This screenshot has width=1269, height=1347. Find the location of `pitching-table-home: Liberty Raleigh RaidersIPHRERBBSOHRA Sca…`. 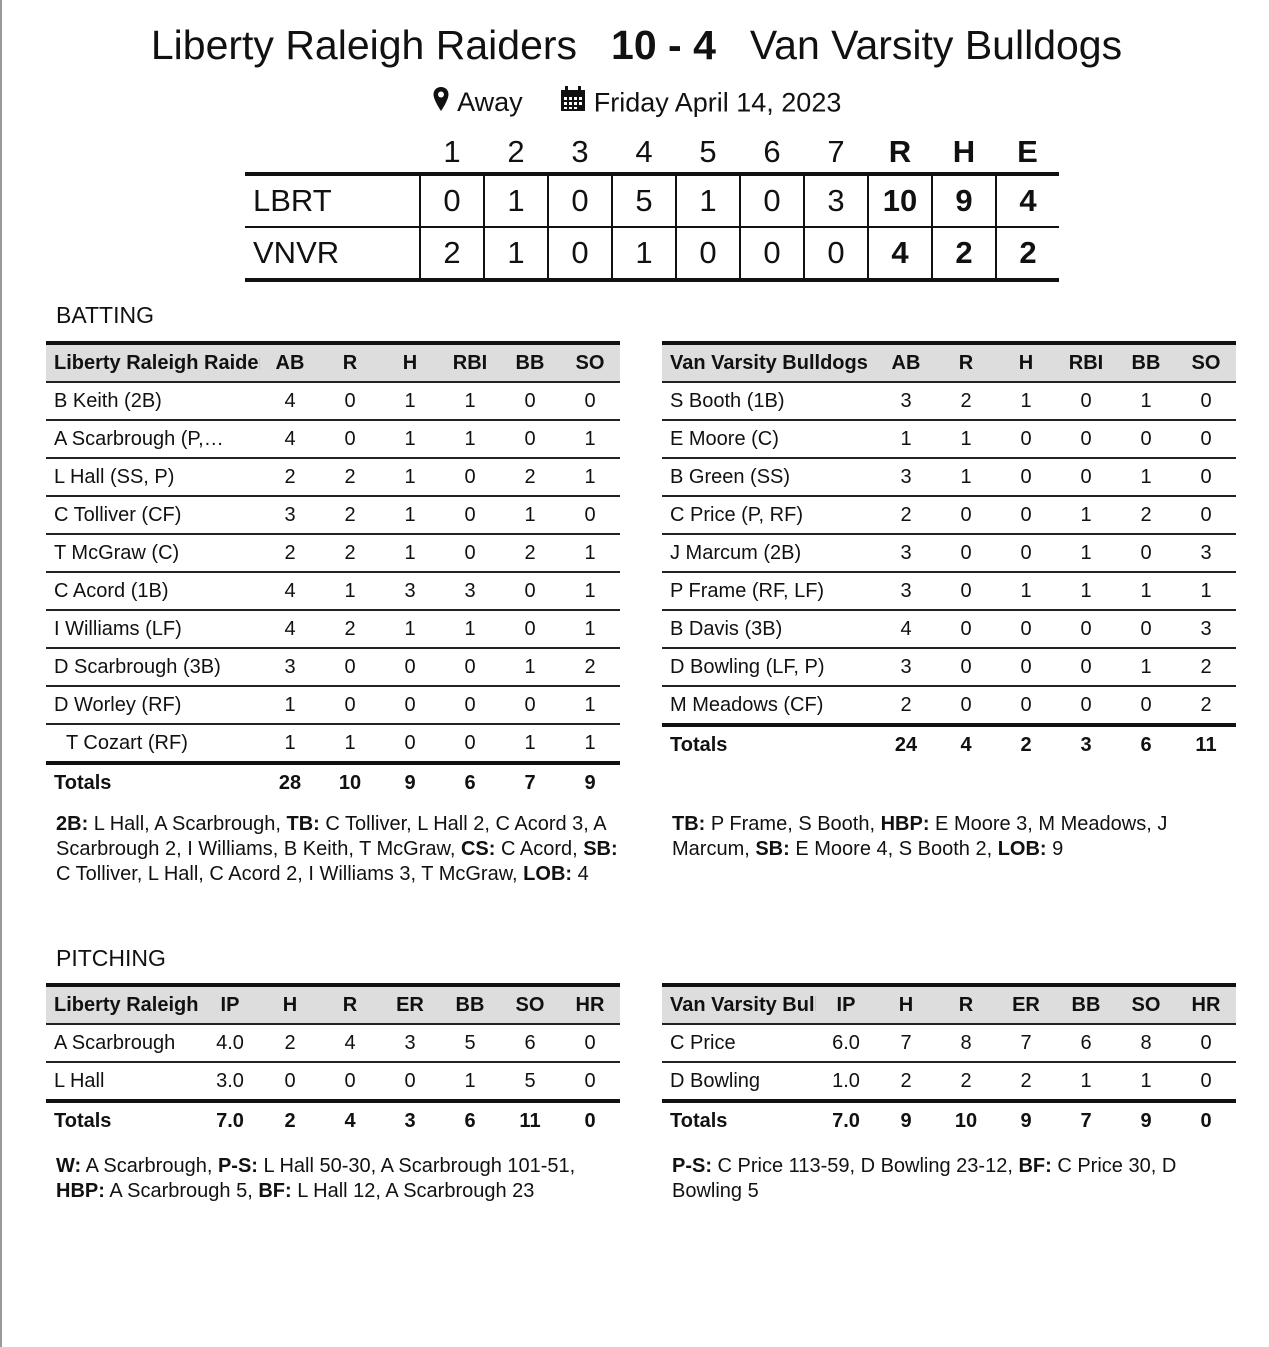

pitching-table-home: Liberty Raleigh RaidersIPHRERBBSOHRA Sca… is located at coordinates (333, 1061).